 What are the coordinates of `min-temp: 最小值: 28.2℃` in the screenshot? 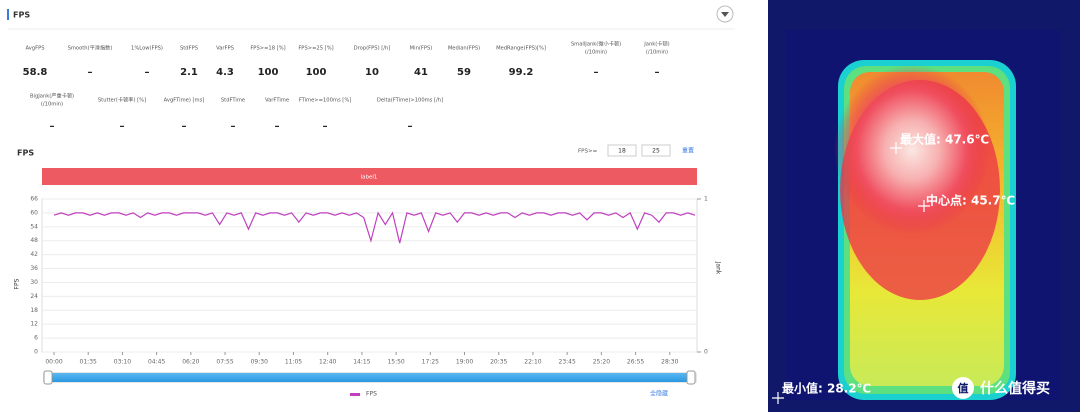 It's located at (826, 388).